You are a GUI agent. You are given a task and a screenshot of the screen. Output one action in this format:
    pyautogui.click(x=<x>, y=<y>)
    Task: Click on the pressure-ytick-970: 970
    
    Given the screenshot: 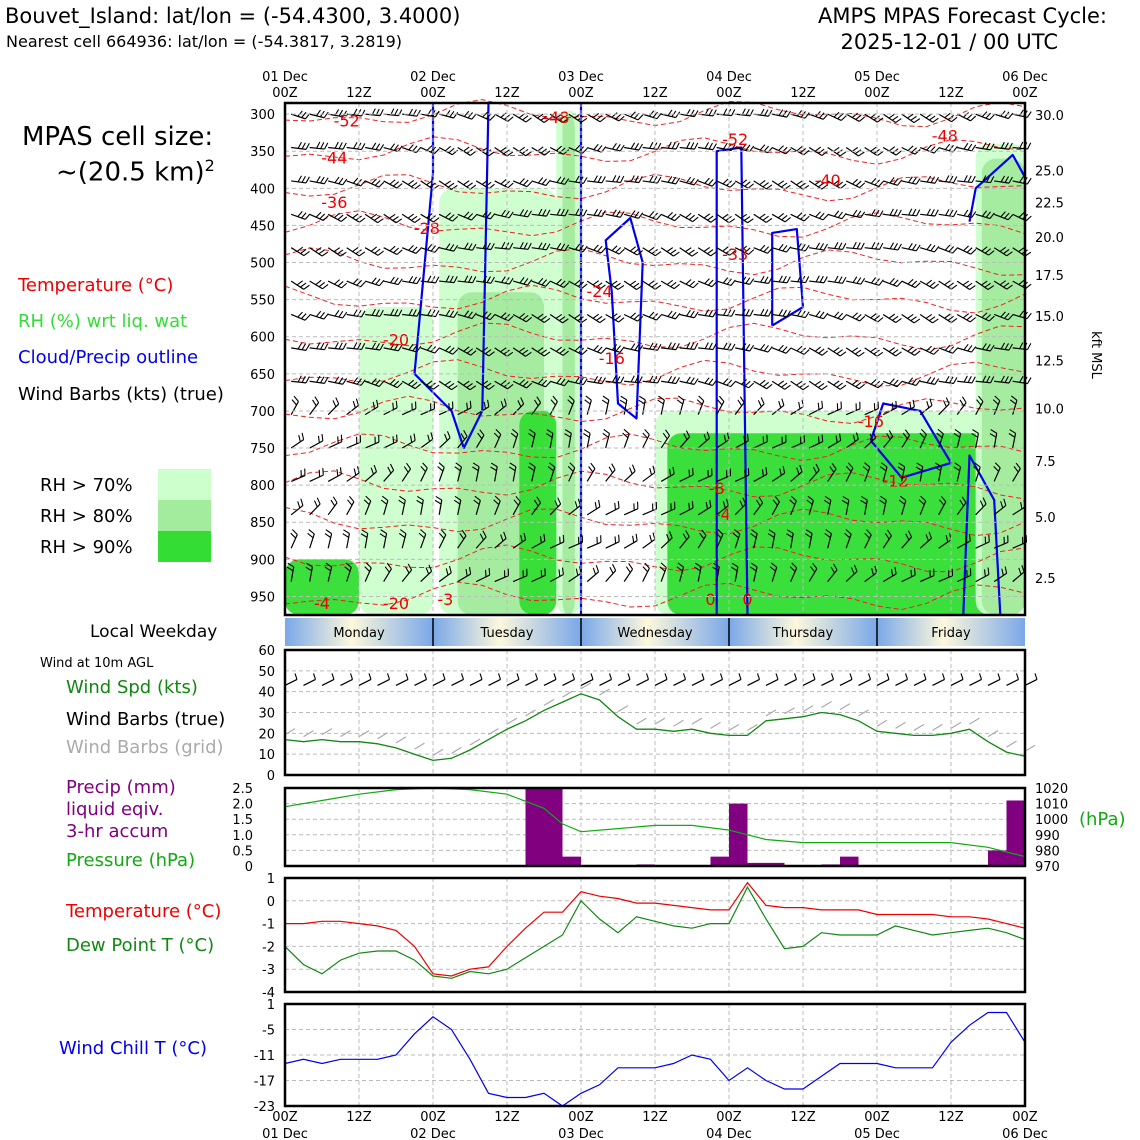 What is the action you would take?
    pyautogui.click(x=1047, y=867)
    